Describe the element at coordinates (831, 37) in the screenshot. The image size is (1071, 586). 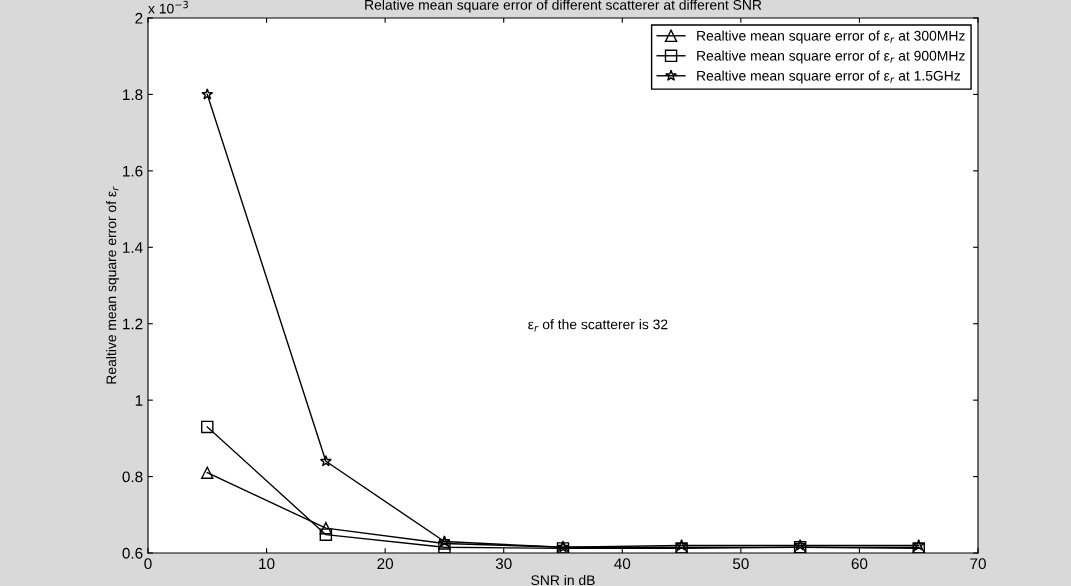
I see `legend-label: Realtive mean square error of ε$_{r}$ at 300MHz` at that location.